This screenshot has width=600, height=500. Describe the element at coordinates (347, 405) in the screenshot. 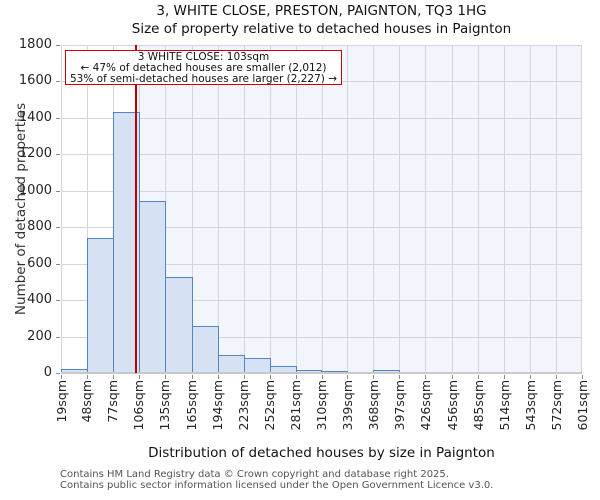

I see `x-tick-label: 339sqm` at that location.